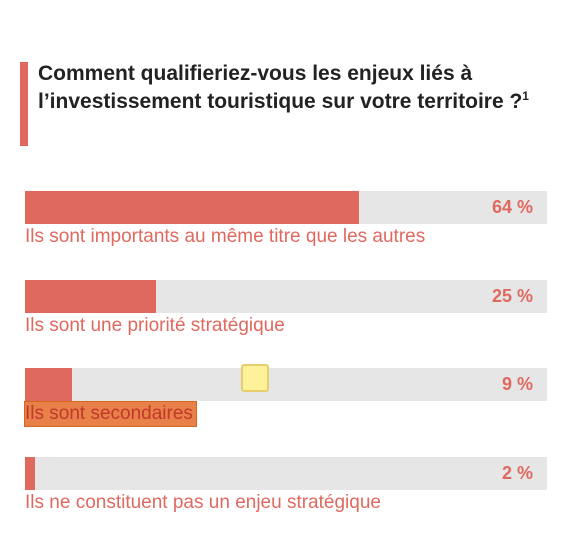 The height and width of the screenshot is (538, 568). What do you see at coordinates (517, 384) in the screenshot?
I see `bar-value-label: 9 %` at bounding box center [517, 384].